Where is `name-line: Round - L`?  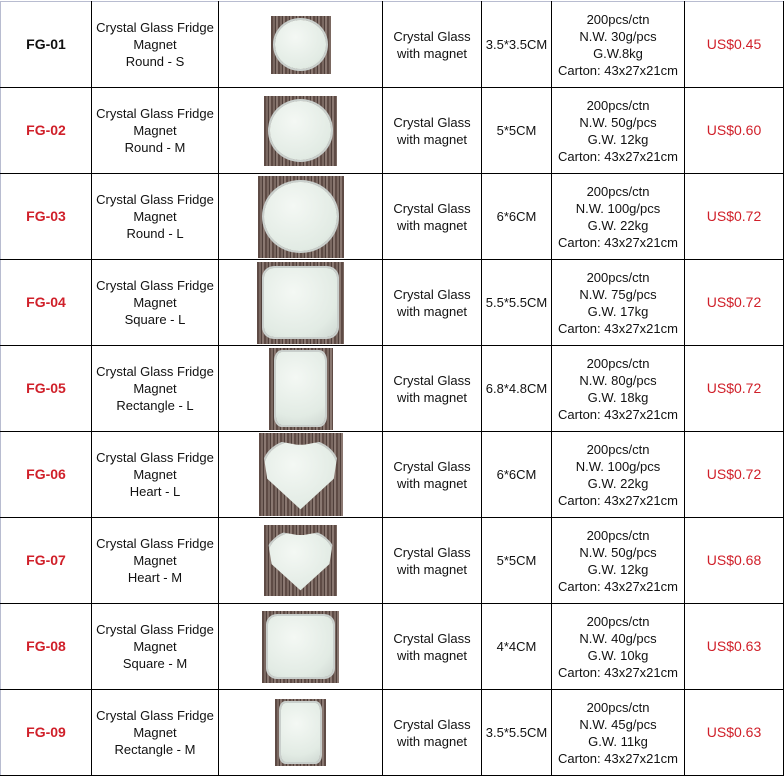 name-line: Round - L is located at coordinates (155, 233).